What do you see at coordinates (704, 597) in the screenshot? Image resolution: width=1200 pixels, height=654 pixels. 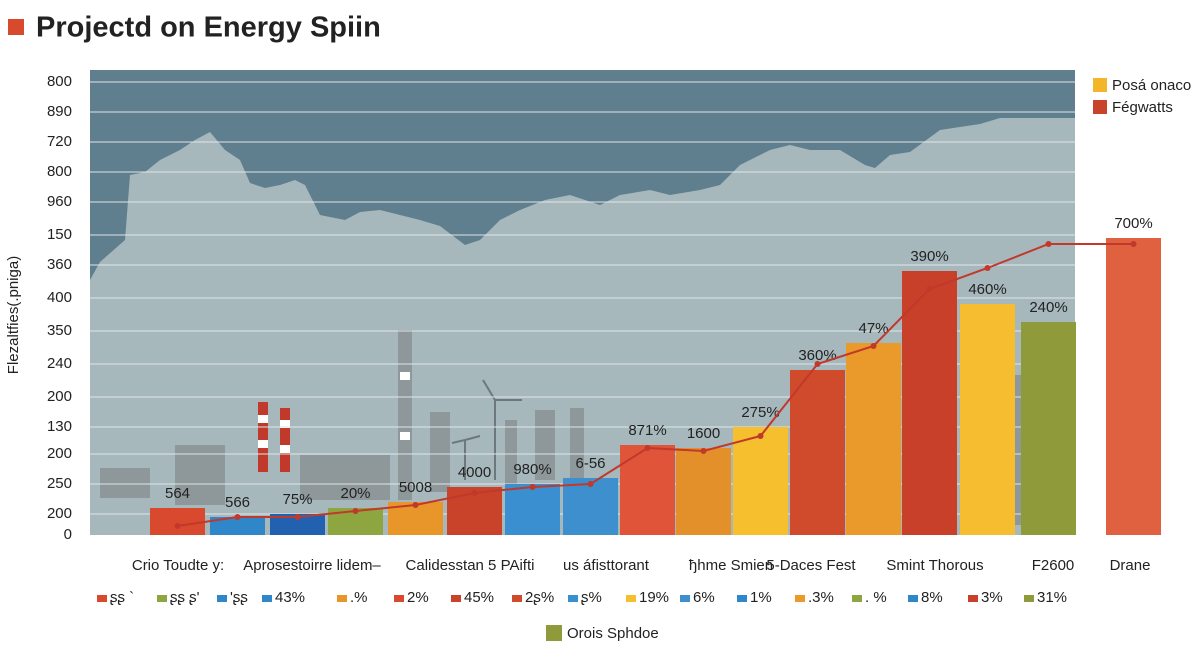 I see `footnote-label: 6%` at bounding box center [704, 597].